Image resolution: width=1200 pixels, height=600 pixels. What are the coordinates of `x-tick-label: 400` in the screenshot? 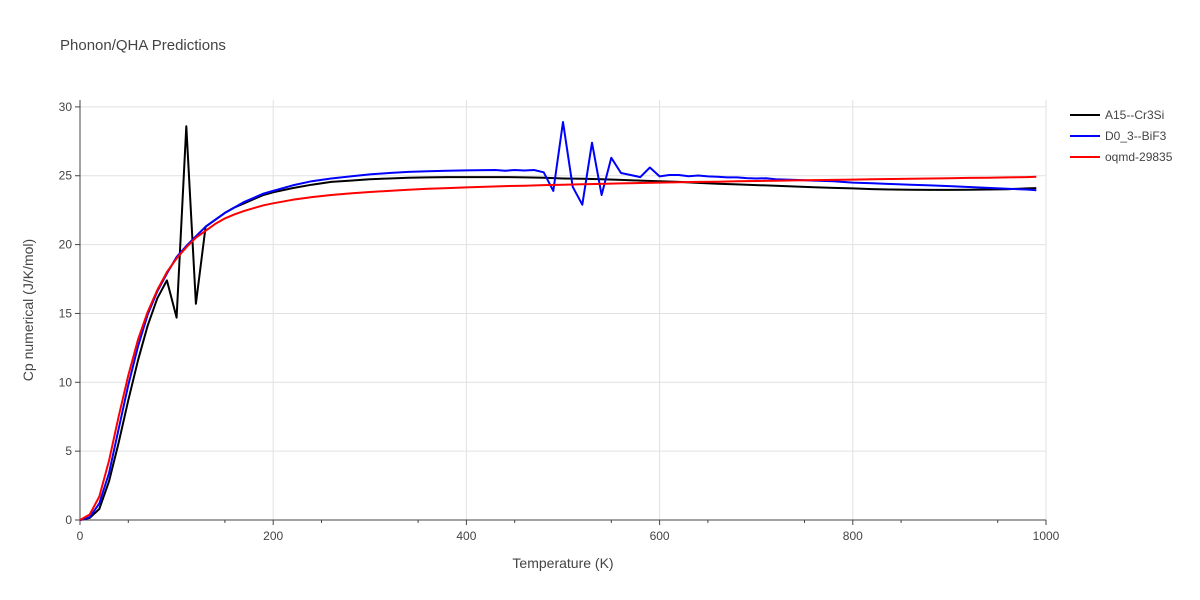 It's located at (466, 536).